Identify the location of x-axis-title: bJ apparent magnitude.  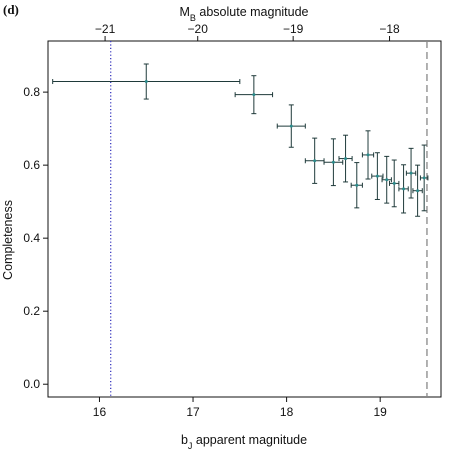
(244, 441).